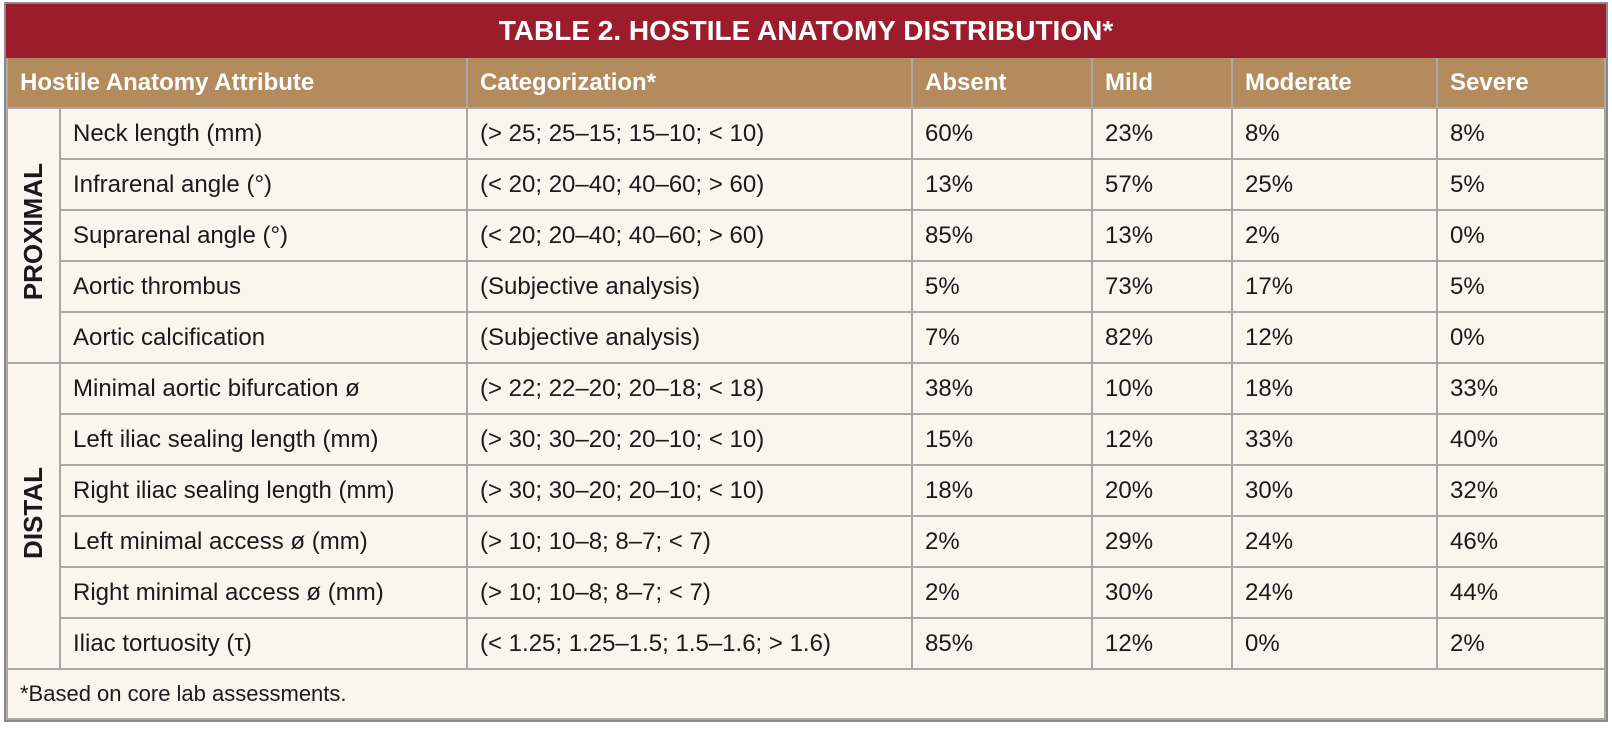  Describe the element at coordinates (263, 337) in the screenshot. I see `table-cell: Aortic calcification` at that location.